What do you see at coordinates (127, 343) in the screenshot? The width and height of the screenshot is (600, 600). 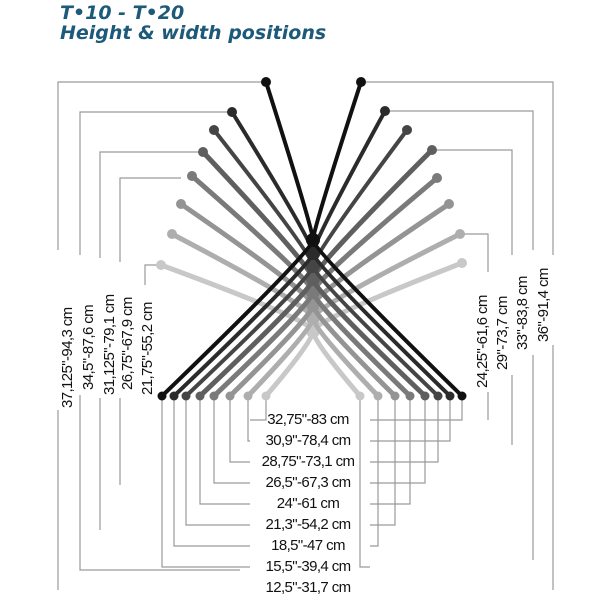 I see `left-height-label: 26,75"-67,9 cm` at bounding box center [127, 343].